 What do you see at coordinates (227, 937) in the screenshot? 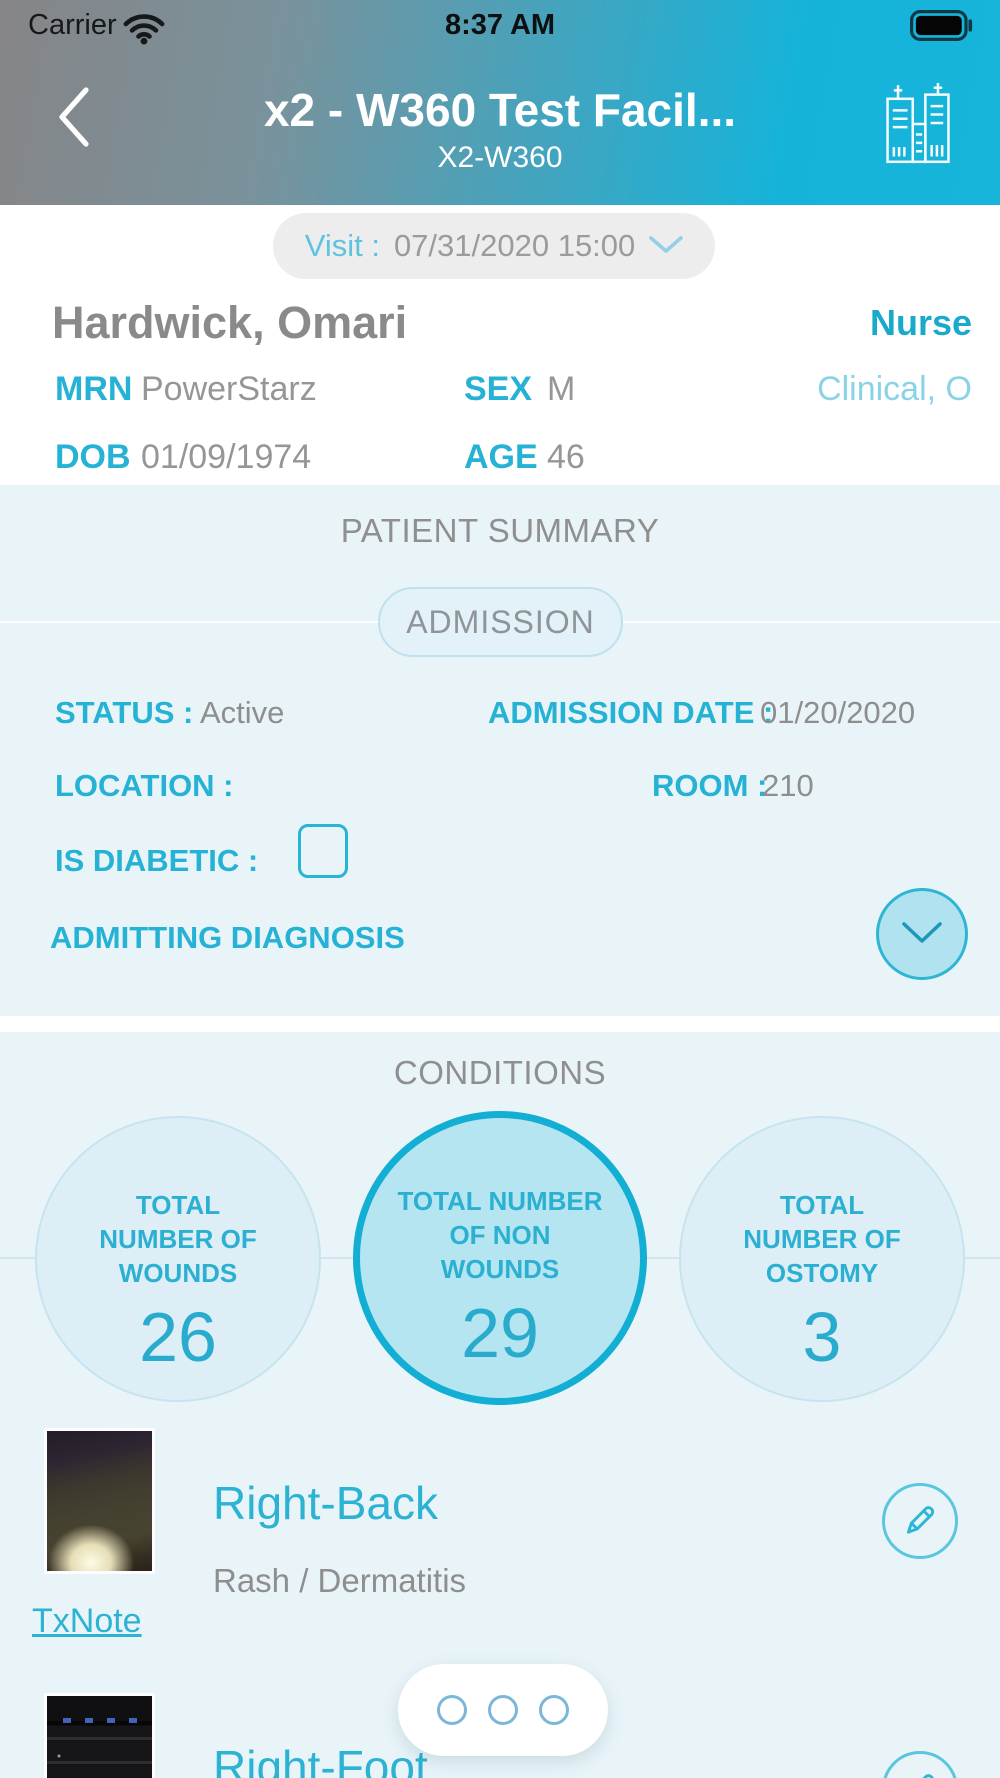
I see `admitting-diagnosis-label: ADMITTING DIAGNOSIS` at bounding box center [227, 937].